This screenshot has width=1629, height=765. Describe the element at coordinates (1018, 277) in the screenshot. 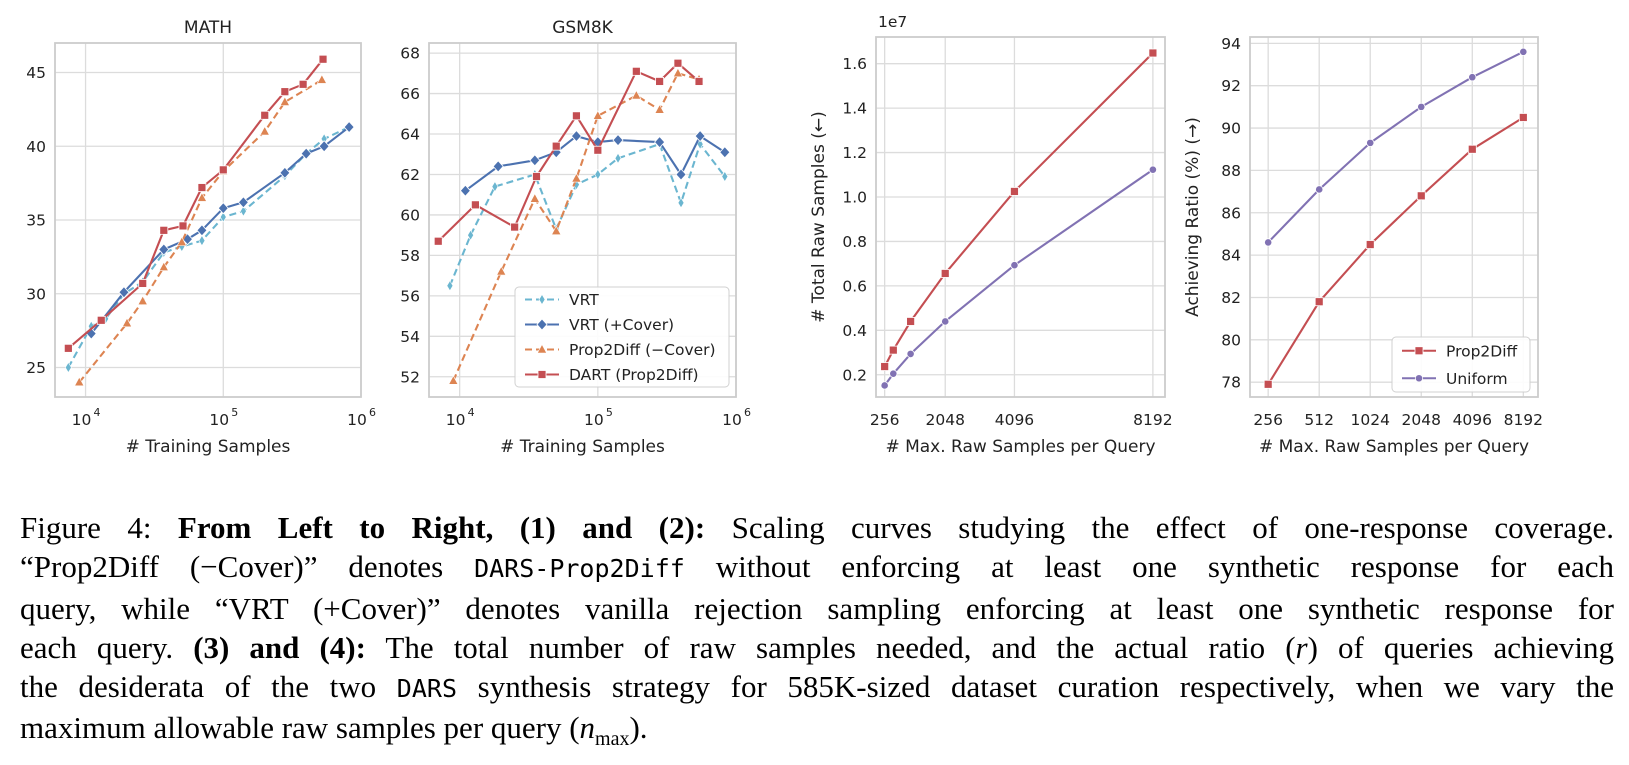

I see `series-uniform` at that location.